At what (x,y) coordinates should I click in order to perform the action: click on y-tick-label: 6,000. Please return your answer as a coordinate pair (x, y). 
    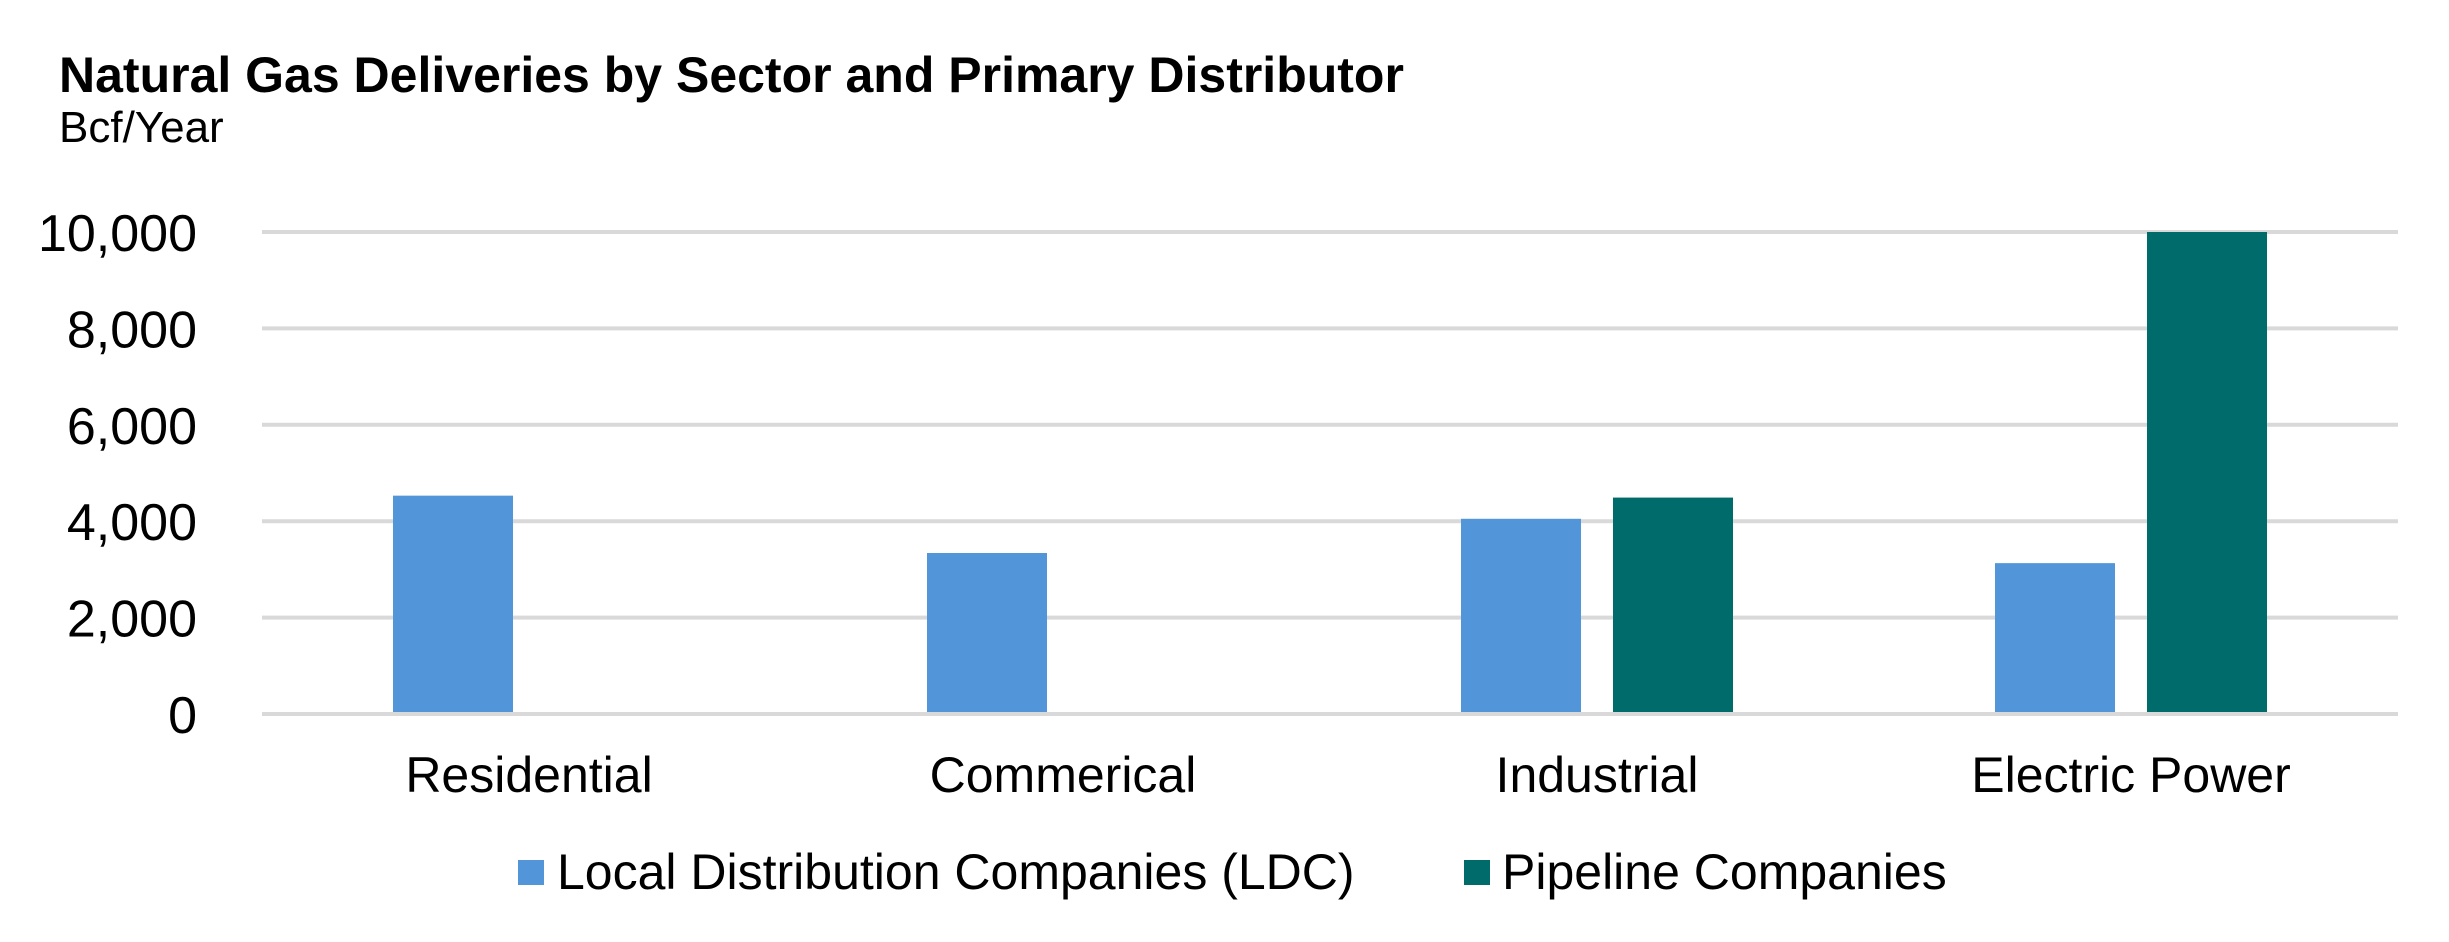
    Looking at the image, I should click on (132, 427).